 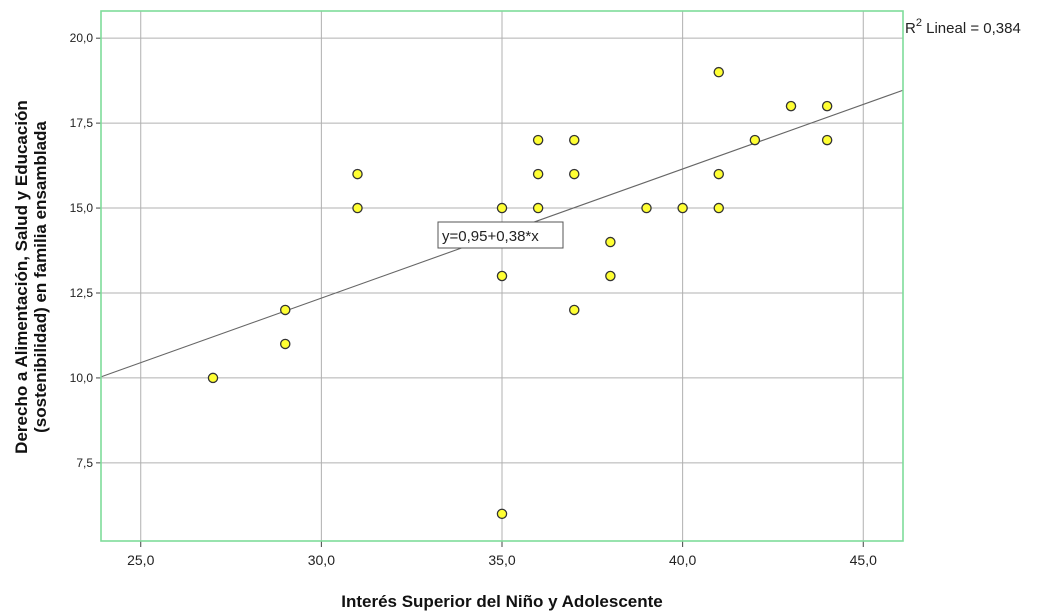 I want to click on y-tick-label: 17,5, so click(x=82, y=123).